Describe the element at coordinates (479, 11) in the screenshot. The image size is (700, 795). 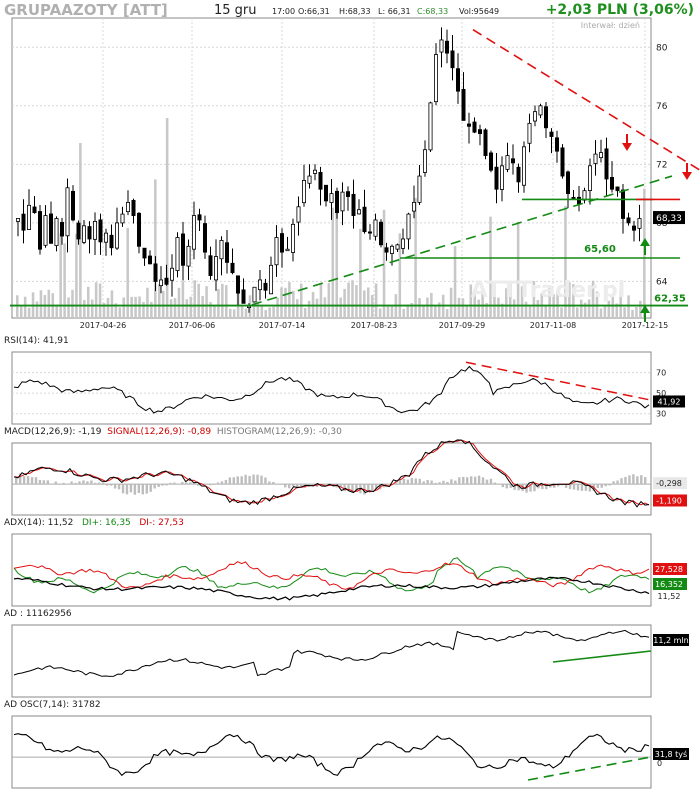
I see `header-volume: Vol:95649` at that location.